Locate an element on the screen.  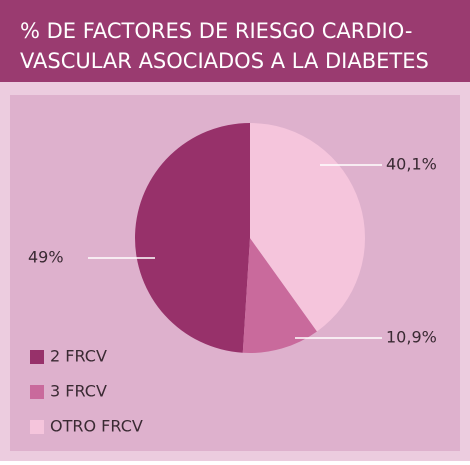
legend-label: OTRO FRCV is located at coordinates (96, 426).